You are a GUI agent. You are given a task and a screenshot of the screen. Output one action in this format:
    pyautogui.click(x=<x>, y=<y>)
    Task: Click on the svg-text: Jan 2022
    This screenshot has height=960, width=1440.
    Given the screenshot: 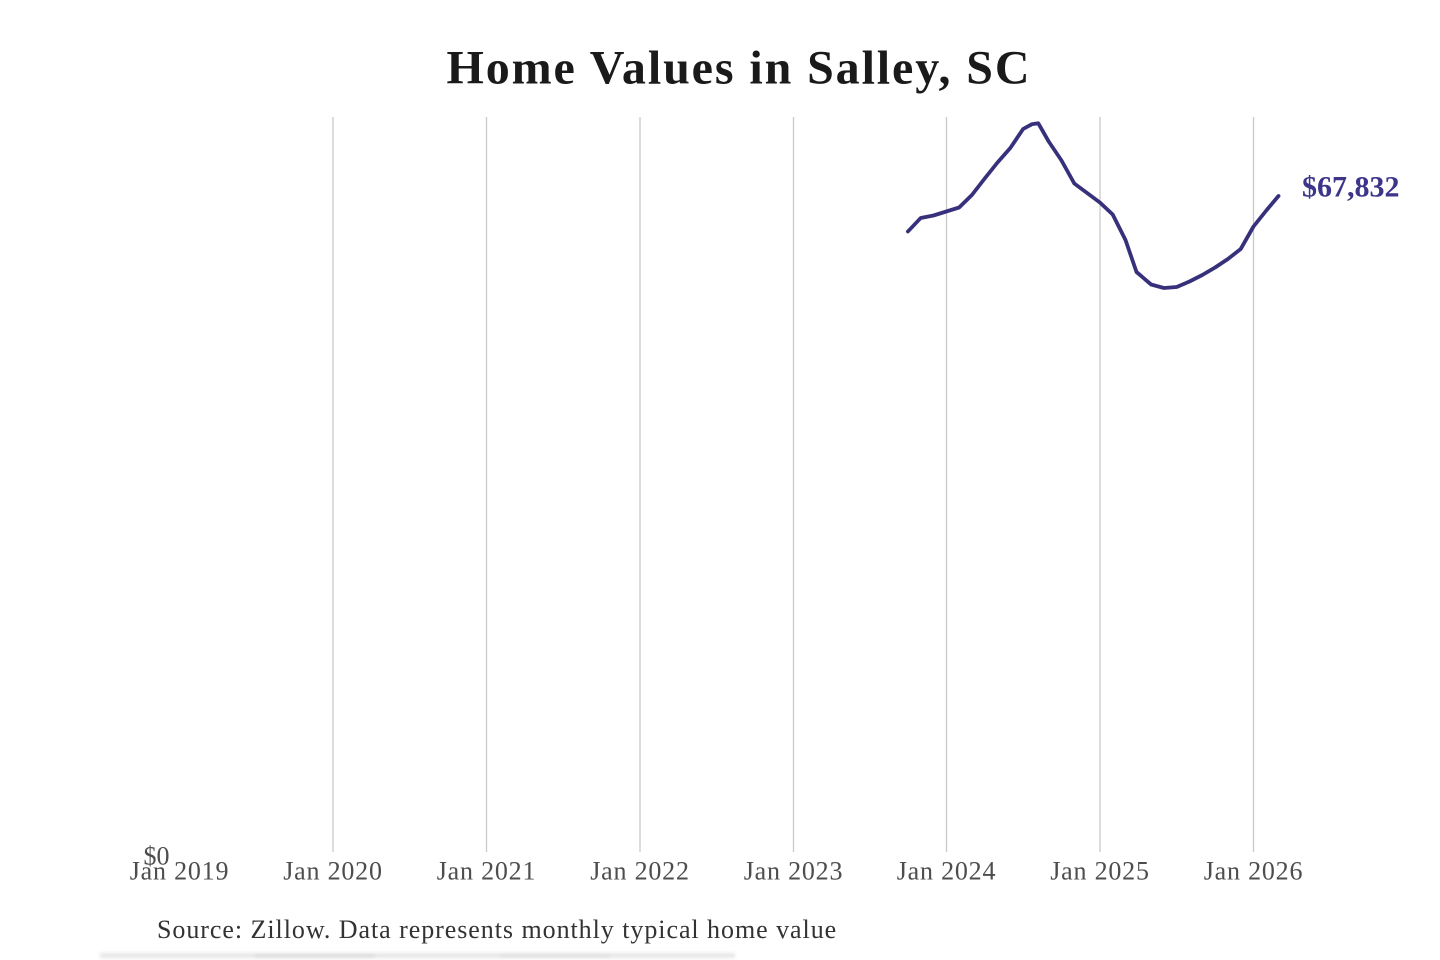 What is the action you would take?
    pyautogui.click(x=640, y=871)
    